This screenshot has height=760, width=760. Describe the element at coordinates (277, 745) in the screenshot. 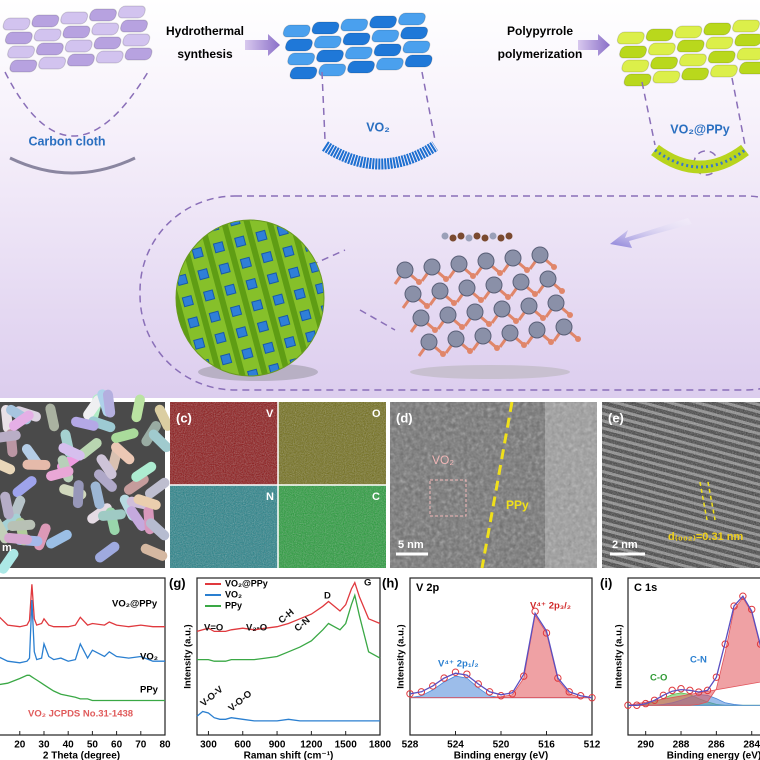

I see `x-tick-label: 900` at that location.